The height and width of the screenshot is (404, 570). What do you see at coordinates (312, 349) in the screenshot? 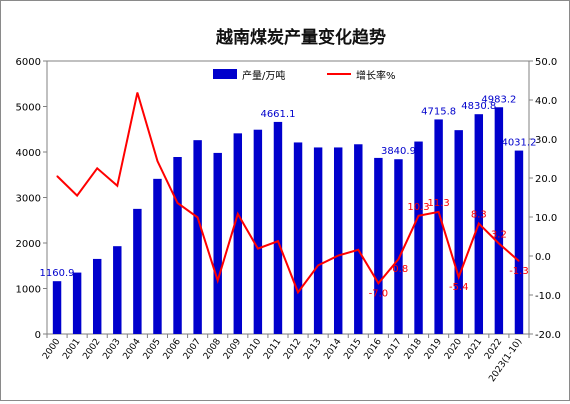
I see `x-axis-tick-label: 2013` at bounding box center [312, 349].